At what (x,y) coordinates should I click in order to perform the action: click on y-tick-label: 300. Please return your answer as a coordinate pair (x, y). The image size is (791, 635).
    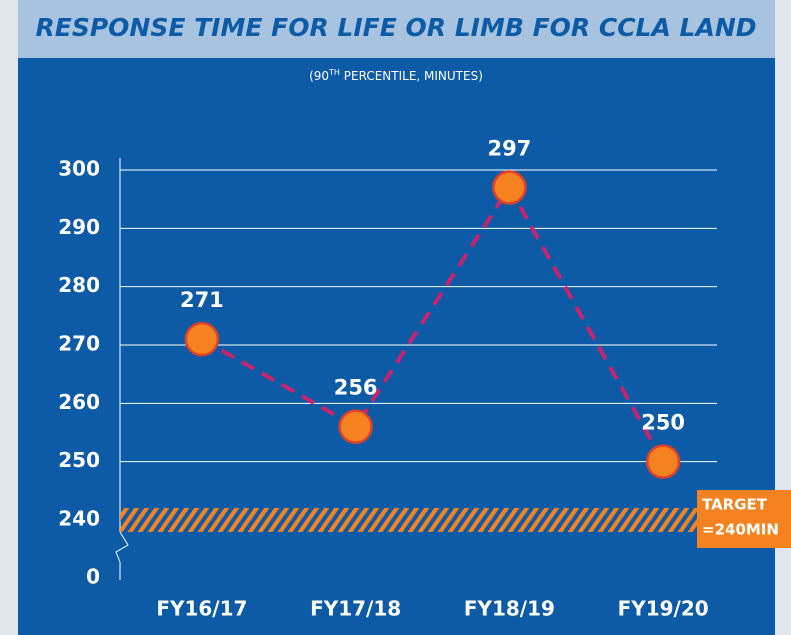
    Looking at the image, I should click on (79, 169).